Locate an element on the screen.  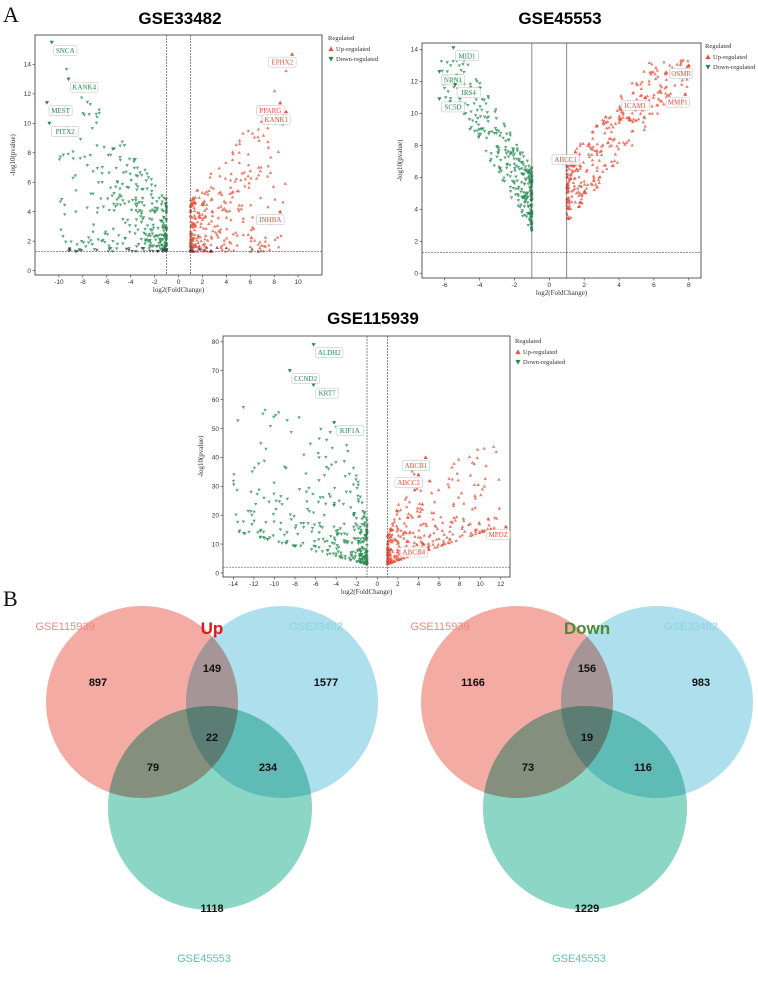
labeled-gene-point is located at coordinates (286, 111).